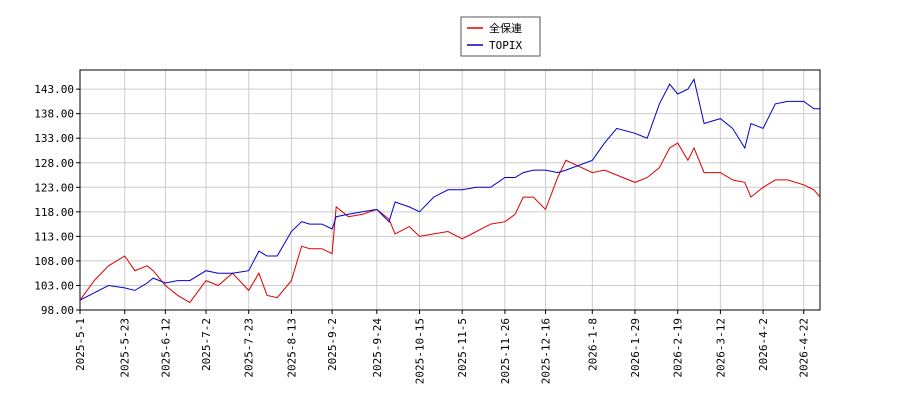 The width and height of the screenshot is (900, 404). I want to click on y-tick-label: 113.00, so click(54, 236).